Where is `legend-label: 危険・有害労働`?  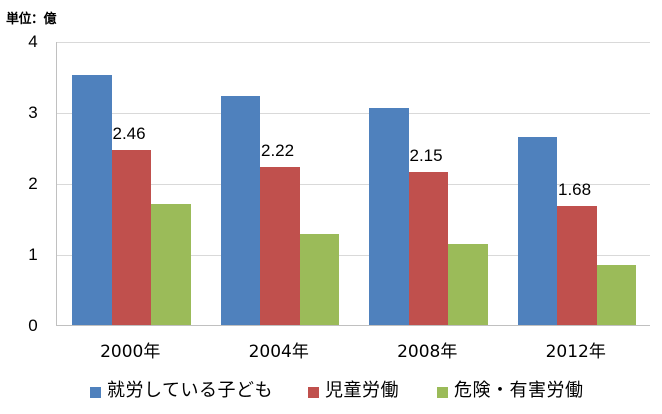
legend-label: 危険・有害労働 is located at coordinates (519, 390).